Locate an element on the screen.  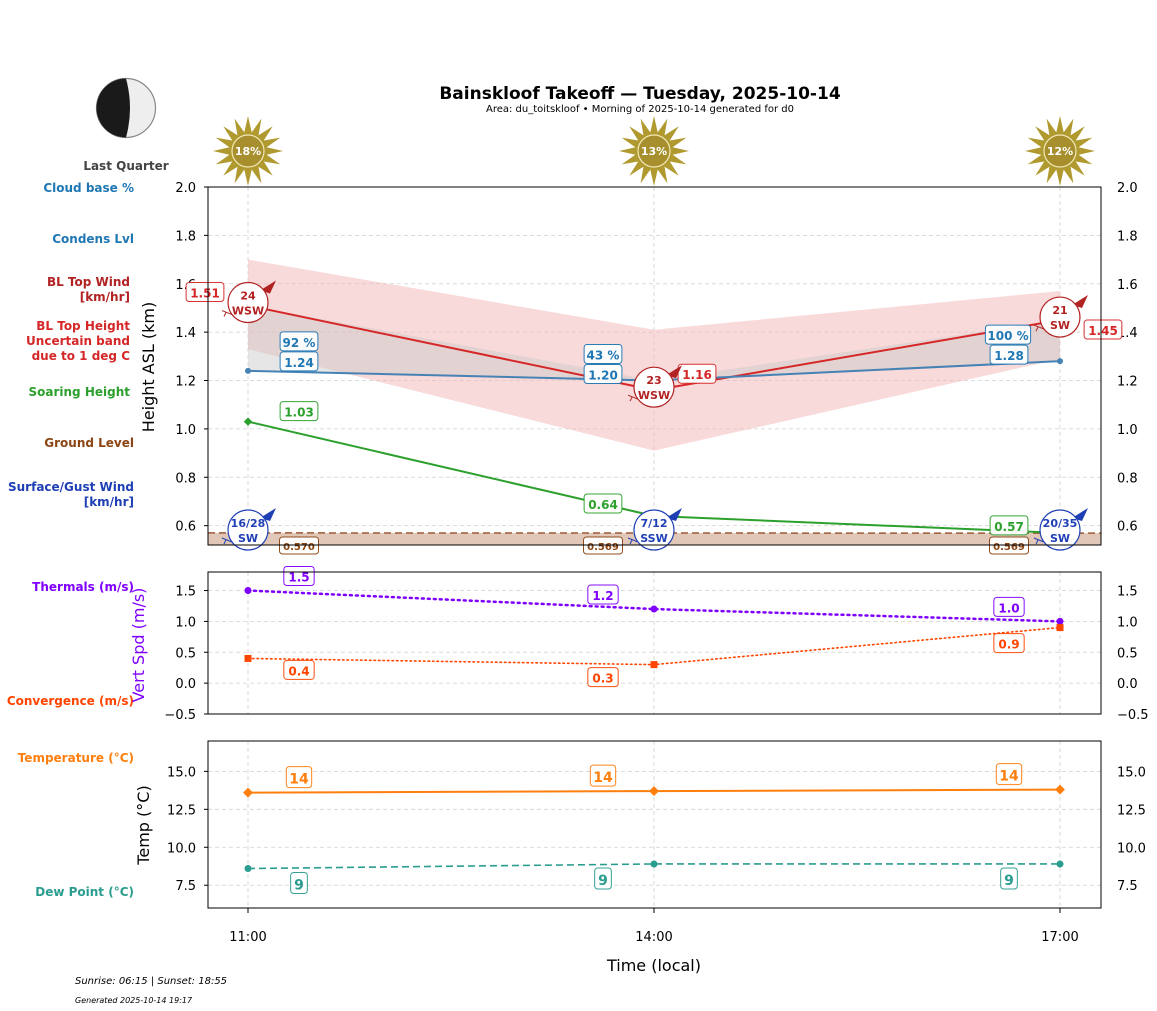
bl-wind-speed: 23 is located at coordinates (653, 380).